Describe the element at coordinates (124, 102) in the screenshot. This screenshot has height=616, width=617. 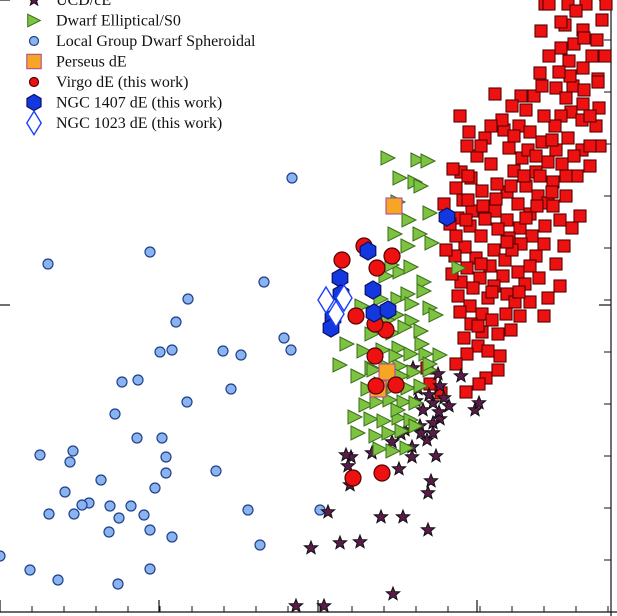
I see `legend-entry: NGC 1407 dE (this work)` at that location.